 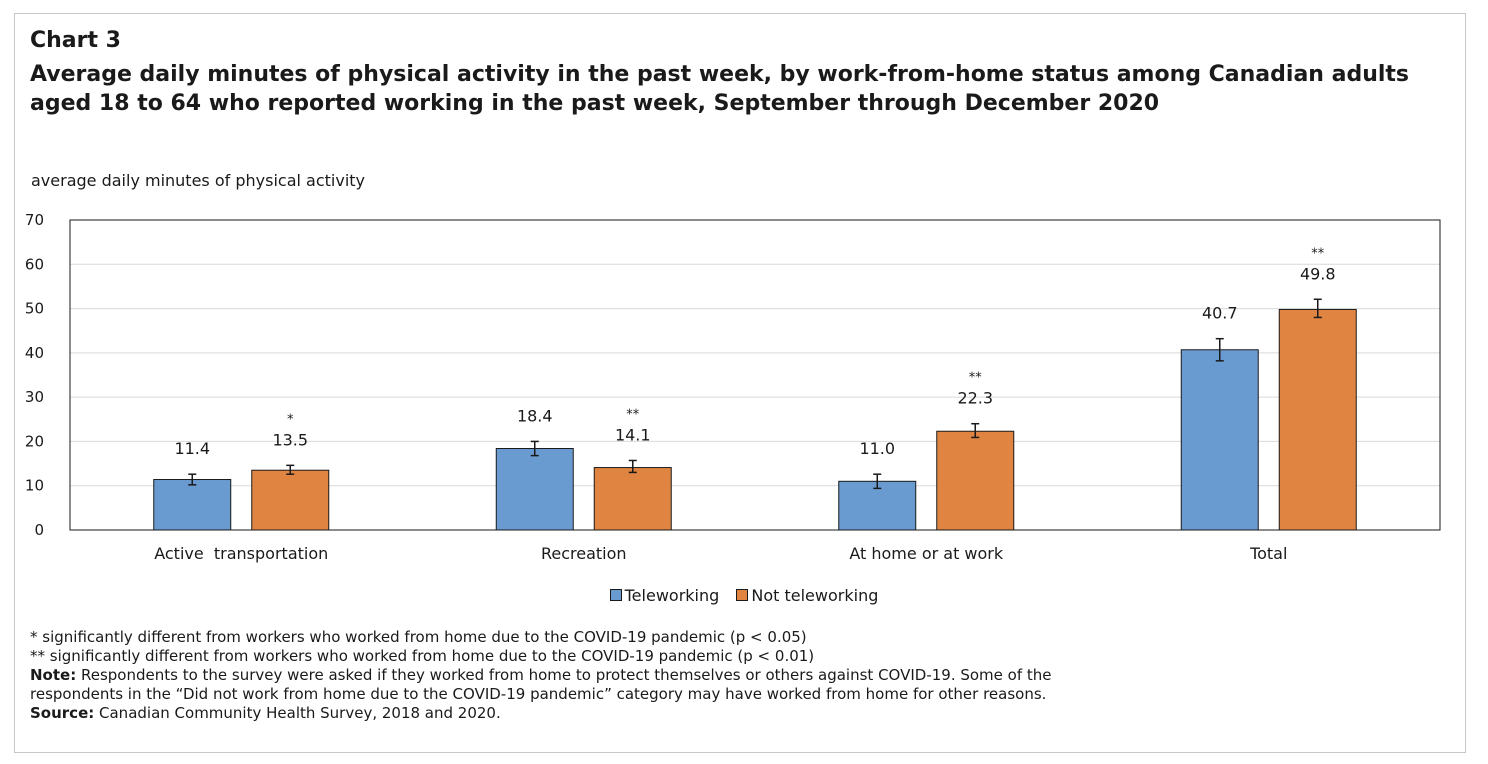 I want to click on data-label: 22.3, so click(x=975, y=398).